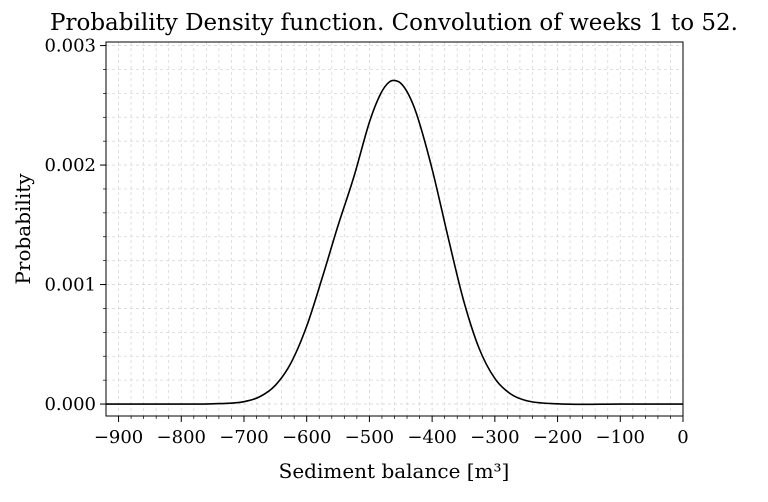 This screenshot has width=768, height=502. I want to click on x-tick-label: −100, so click(620, 437).